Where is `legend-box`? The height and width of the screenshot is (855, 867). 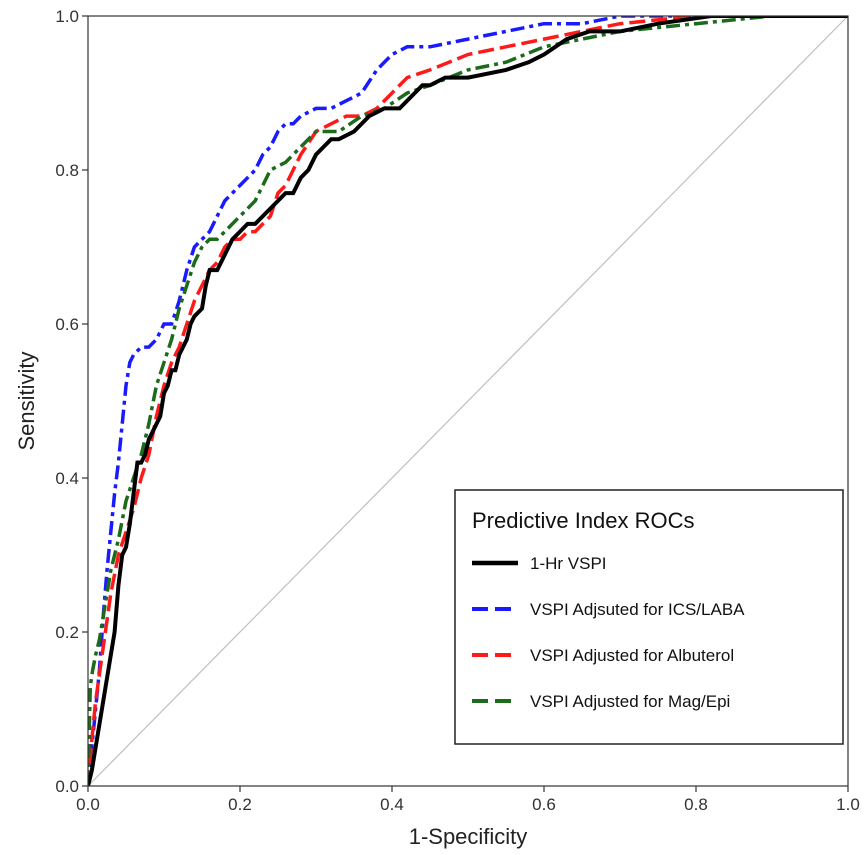 legend-box is located at coordinates (649, 617).